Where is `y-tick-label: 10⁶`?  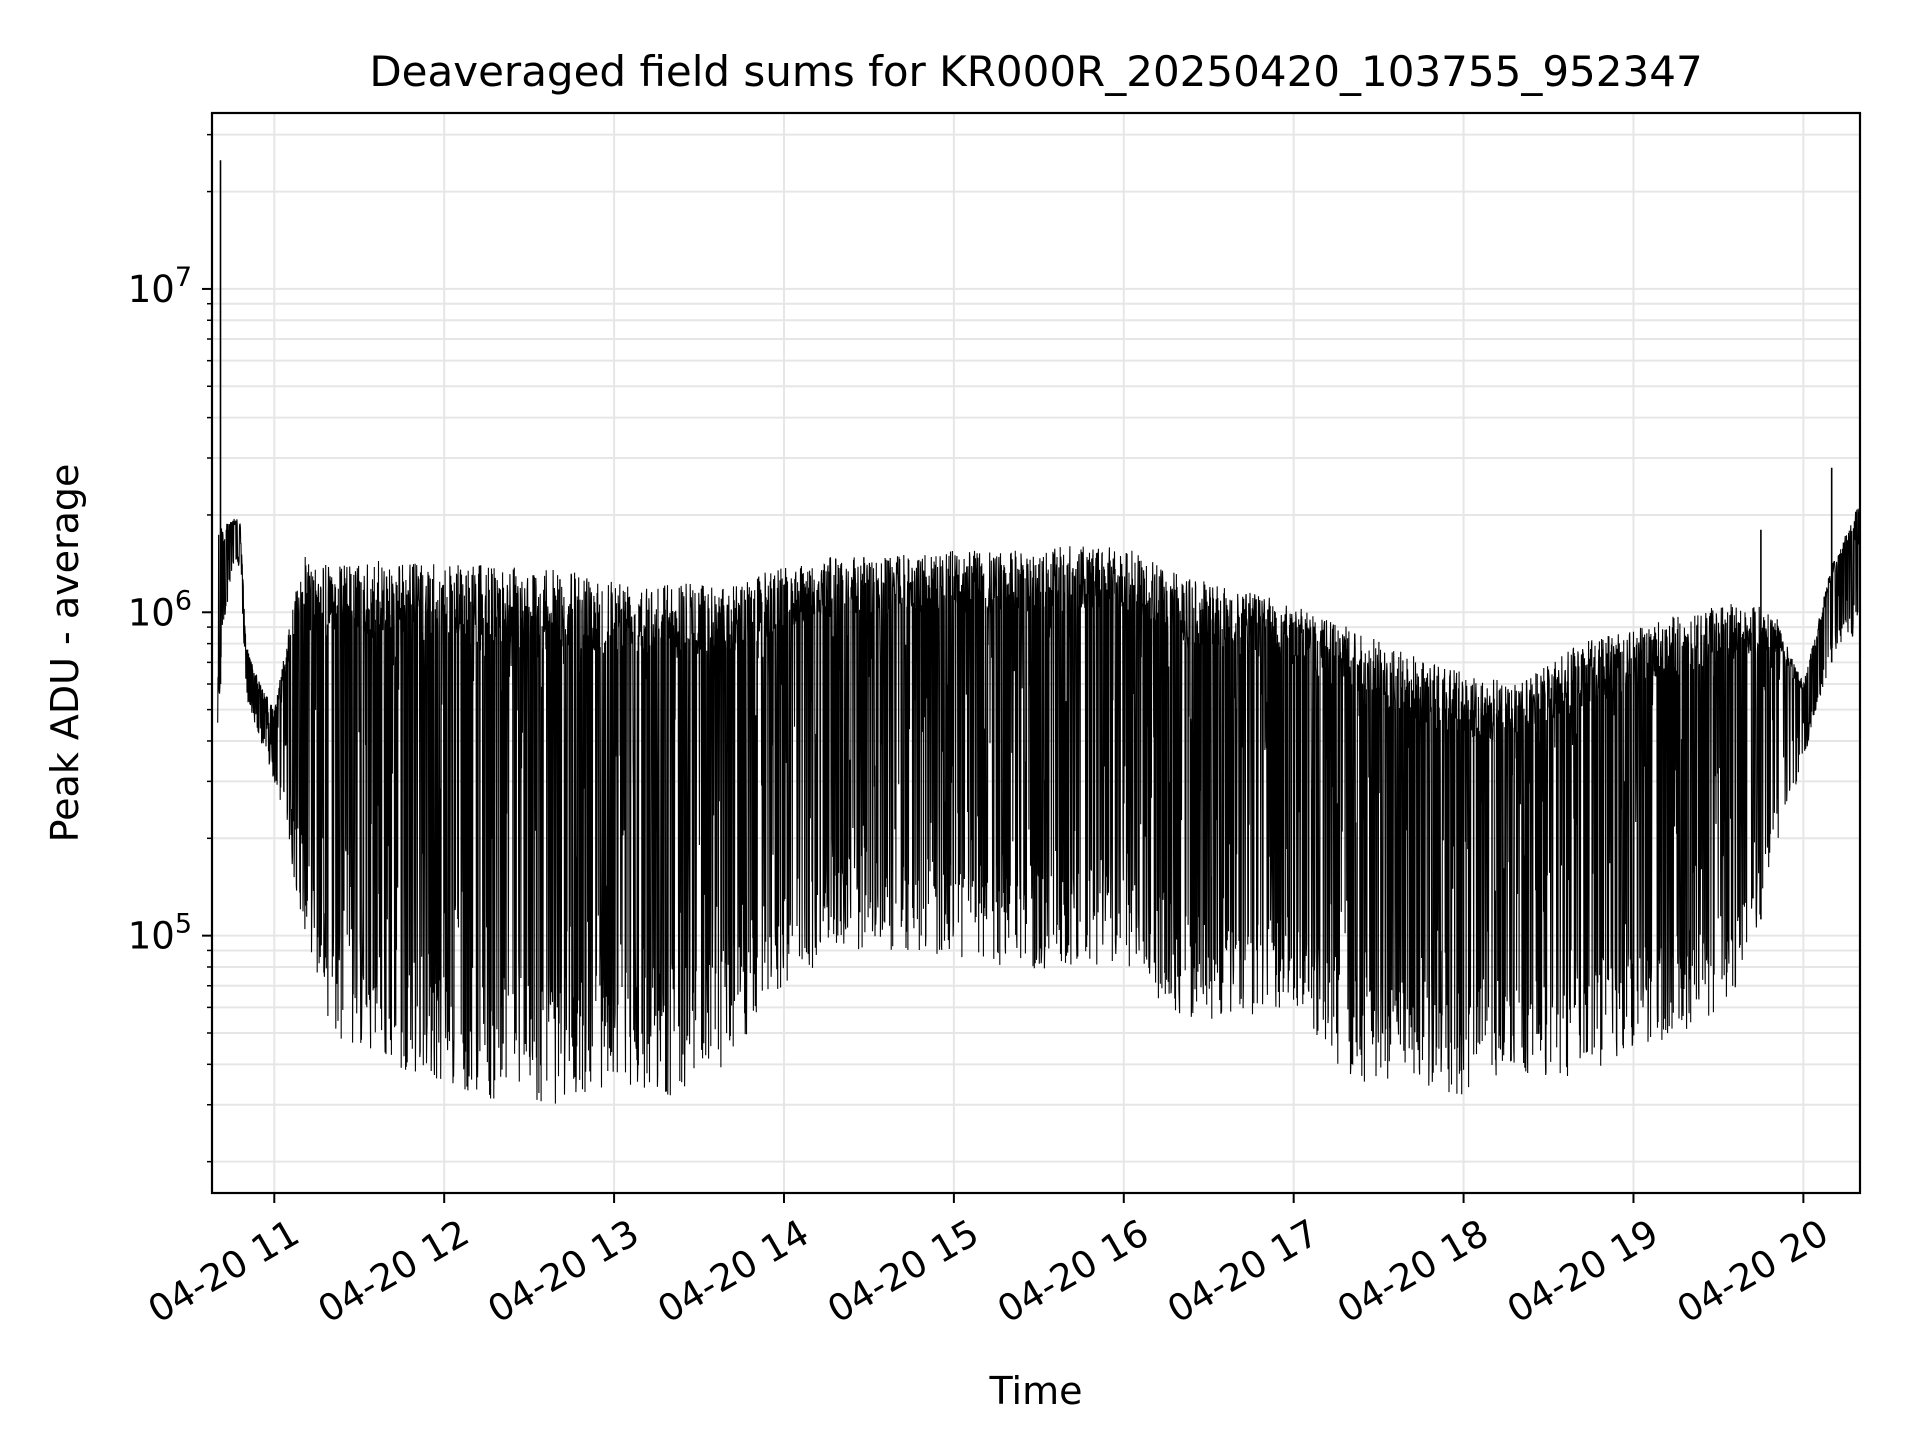 y-tick-label: 10⁶ is located at coordinates (160, 609).